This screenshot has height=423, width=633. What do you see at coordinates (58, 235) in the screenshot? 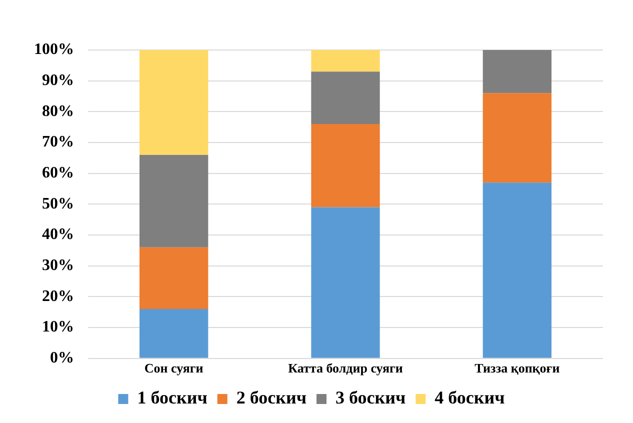
I see `y-tick-label: 40%` at bounding box center [58, 235].